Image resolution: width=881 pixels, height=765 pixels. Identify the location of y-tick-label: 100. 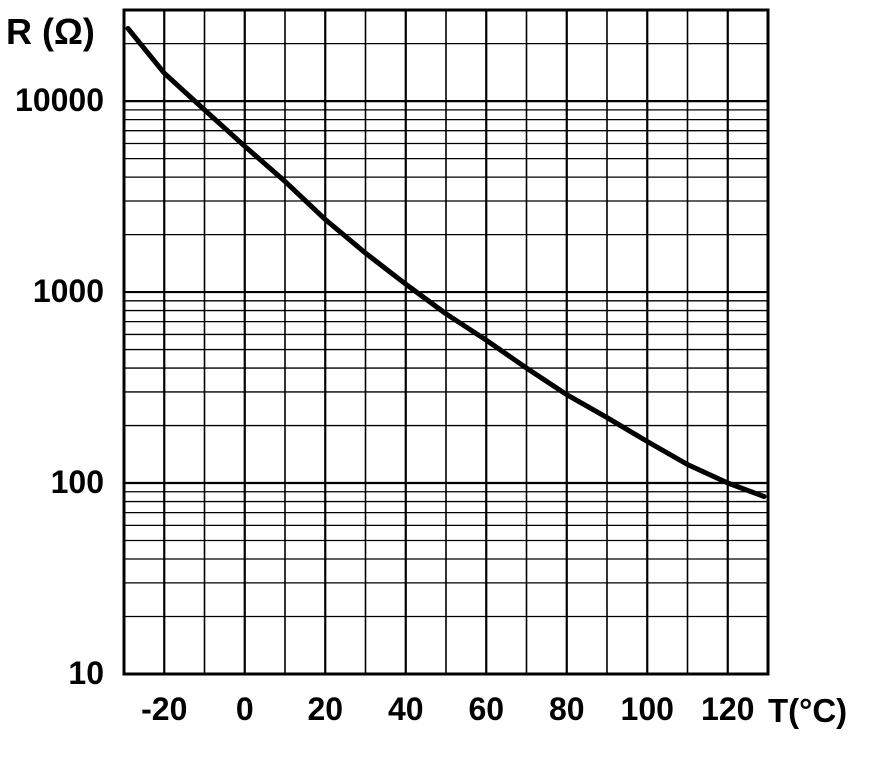
(77, 482).